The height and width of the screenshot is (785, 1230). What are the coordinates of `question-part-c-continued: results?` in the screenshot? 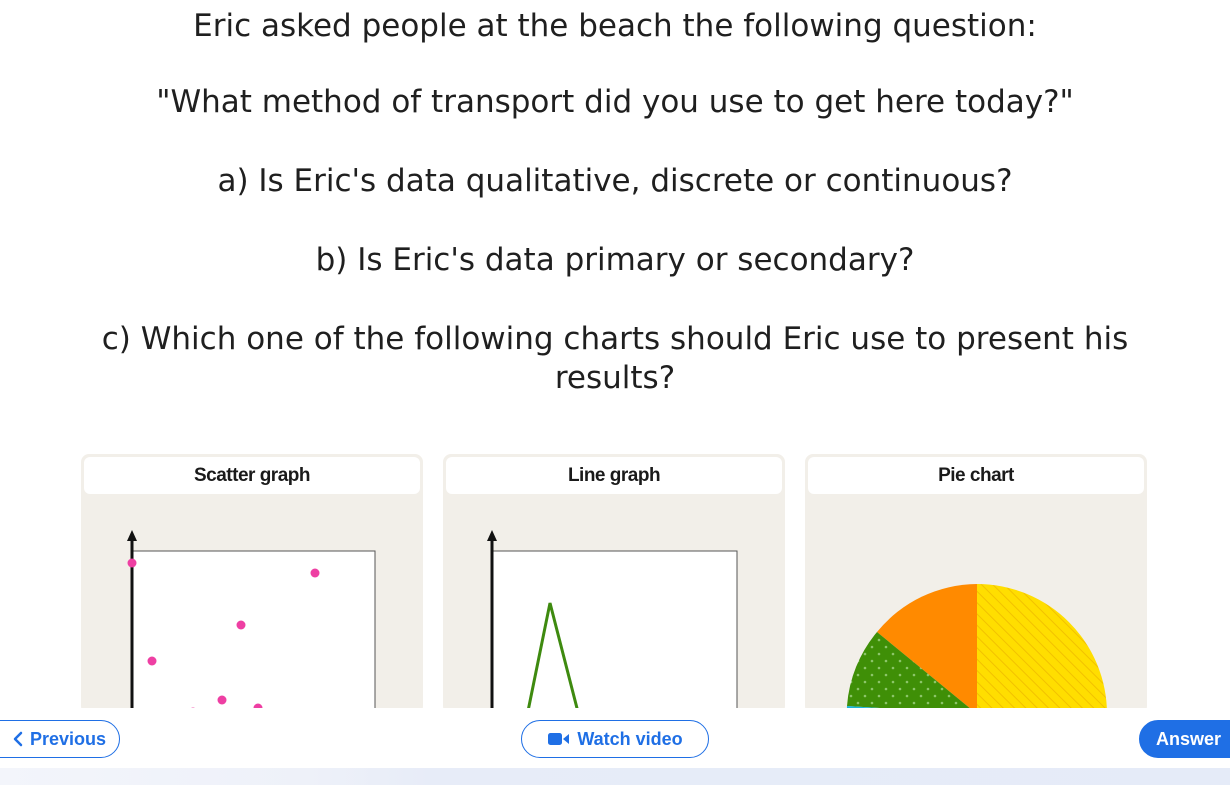 It's located at (615, 378).